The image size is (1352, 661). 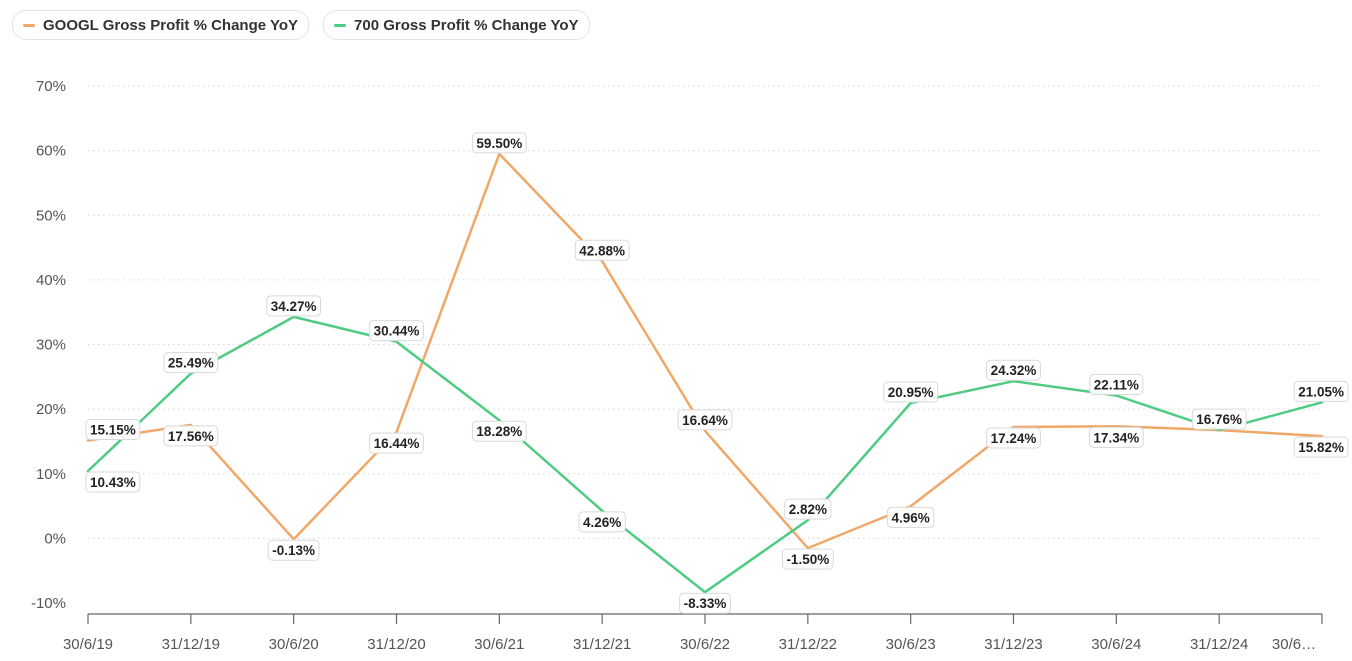 I want to click on data-label-text: -1.50%, so click(x=807, y=559).